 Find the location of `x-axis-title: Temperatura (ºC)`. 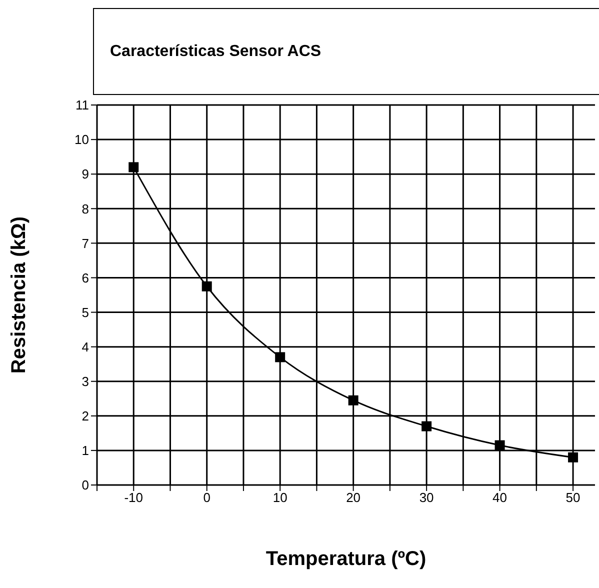

x-axis-title: Temperatura (ºC) is located at coordinates (346, 559).